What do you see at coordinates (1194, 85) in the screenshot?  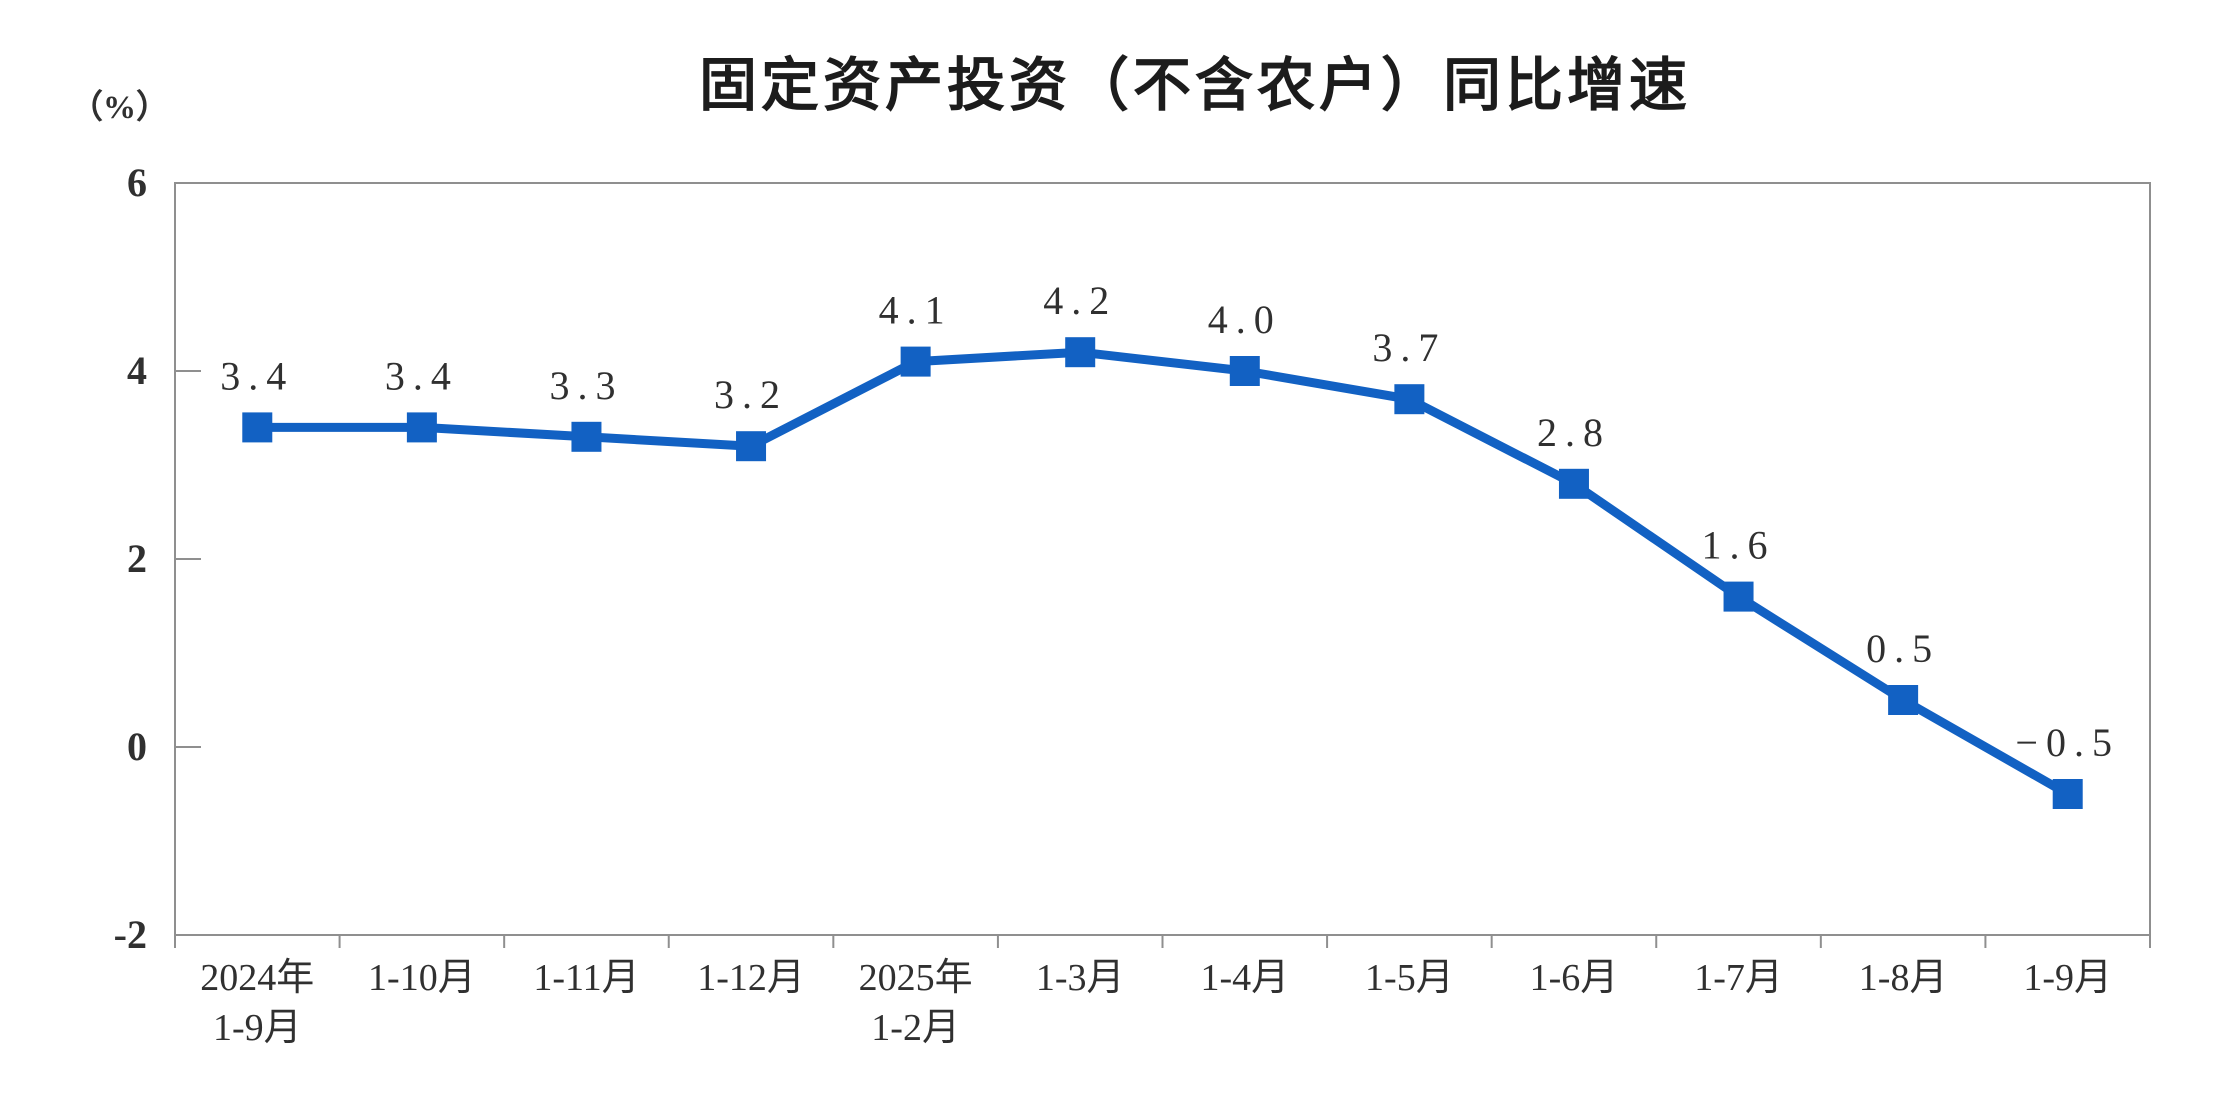 I see `chart-title: 固定资产投资（不含农户）同比增速` at bounding box center [1194, 85].